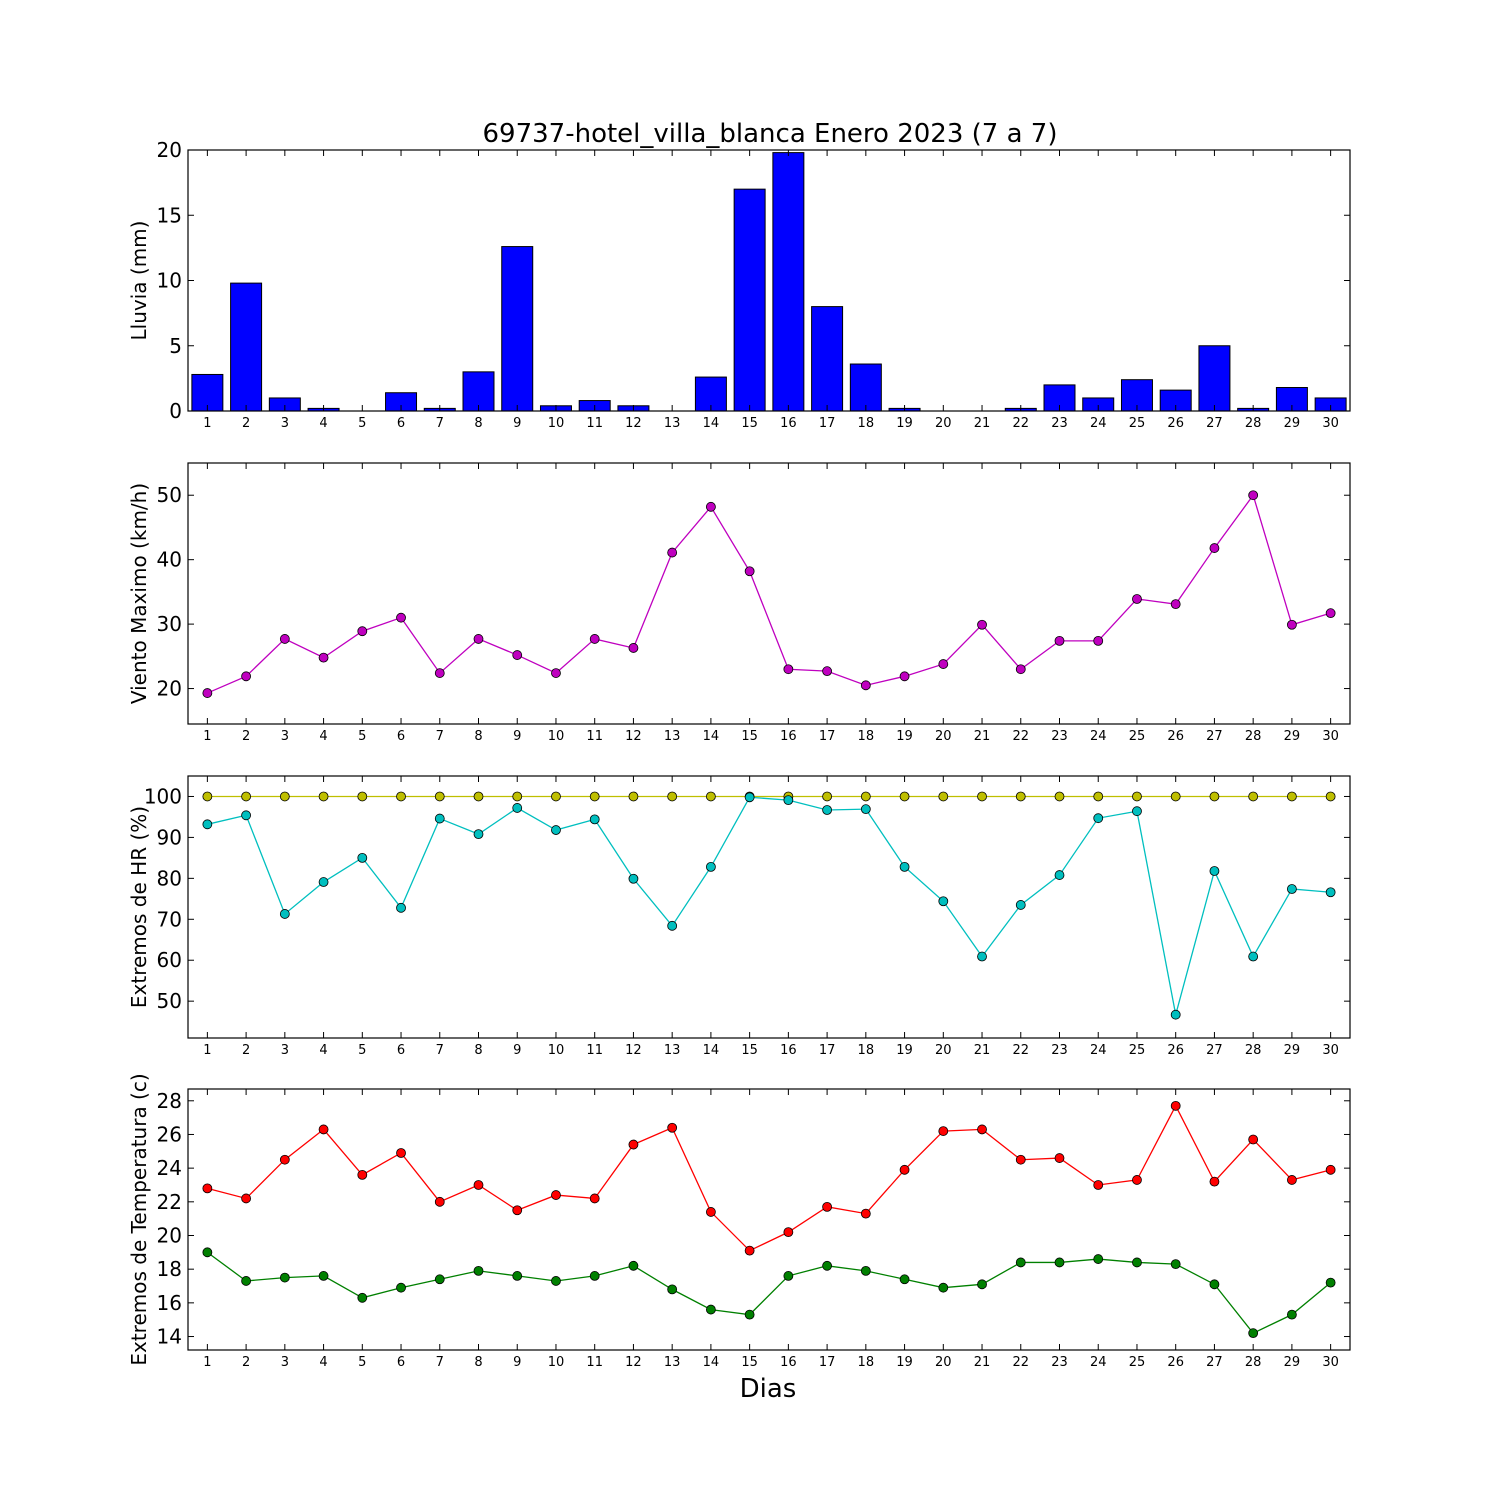 Image resolution: width=1500 pixels, height=1500 pixels. What do you see at coordinates (440, 736) in the screenshot?
I see `x-tick-label: 7` at bounding box center [440, 736].